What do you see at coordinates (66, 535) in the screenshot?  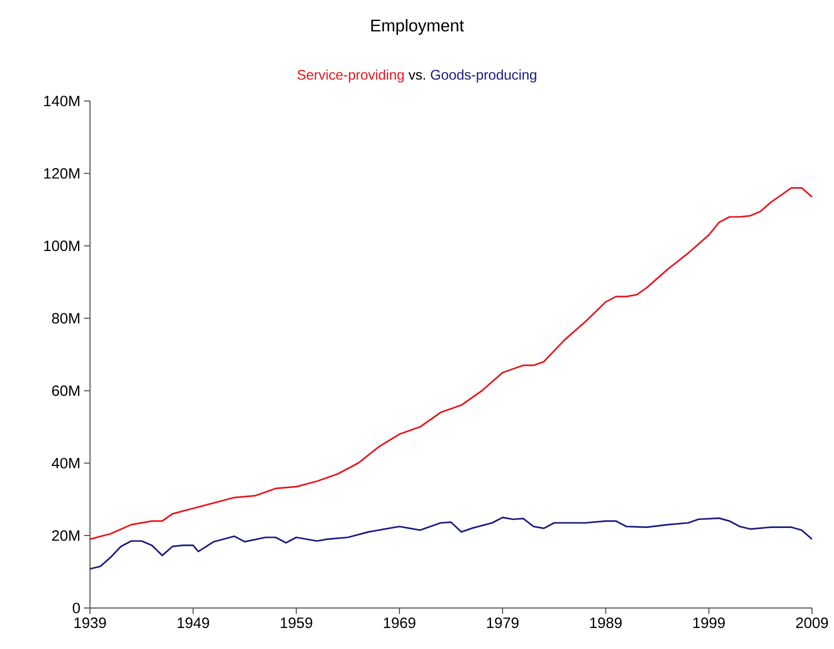 I see `y-tick-label: 20M` at bounding box center [66, 535].